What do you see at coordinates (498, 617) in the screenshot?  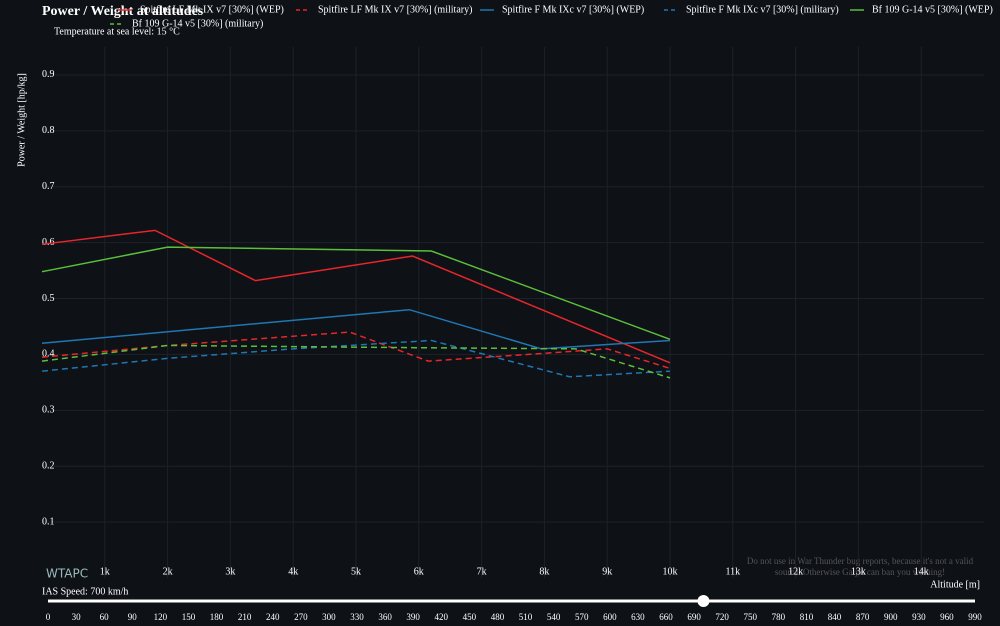 I see `slider-tick-label: 480` at bounding box center [498, 617].